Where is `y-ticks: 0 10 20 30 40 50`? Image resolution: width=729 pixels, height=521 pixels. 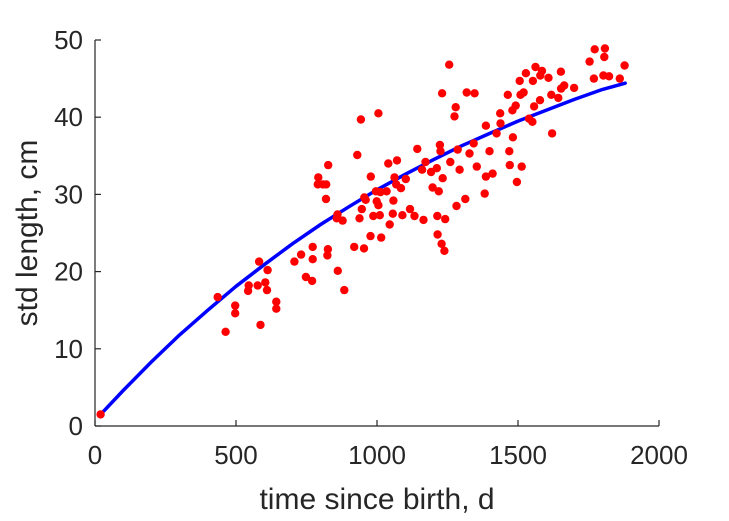
y-ticks: 0 10 20 30 40 50 is located at coordinates (77, 233).